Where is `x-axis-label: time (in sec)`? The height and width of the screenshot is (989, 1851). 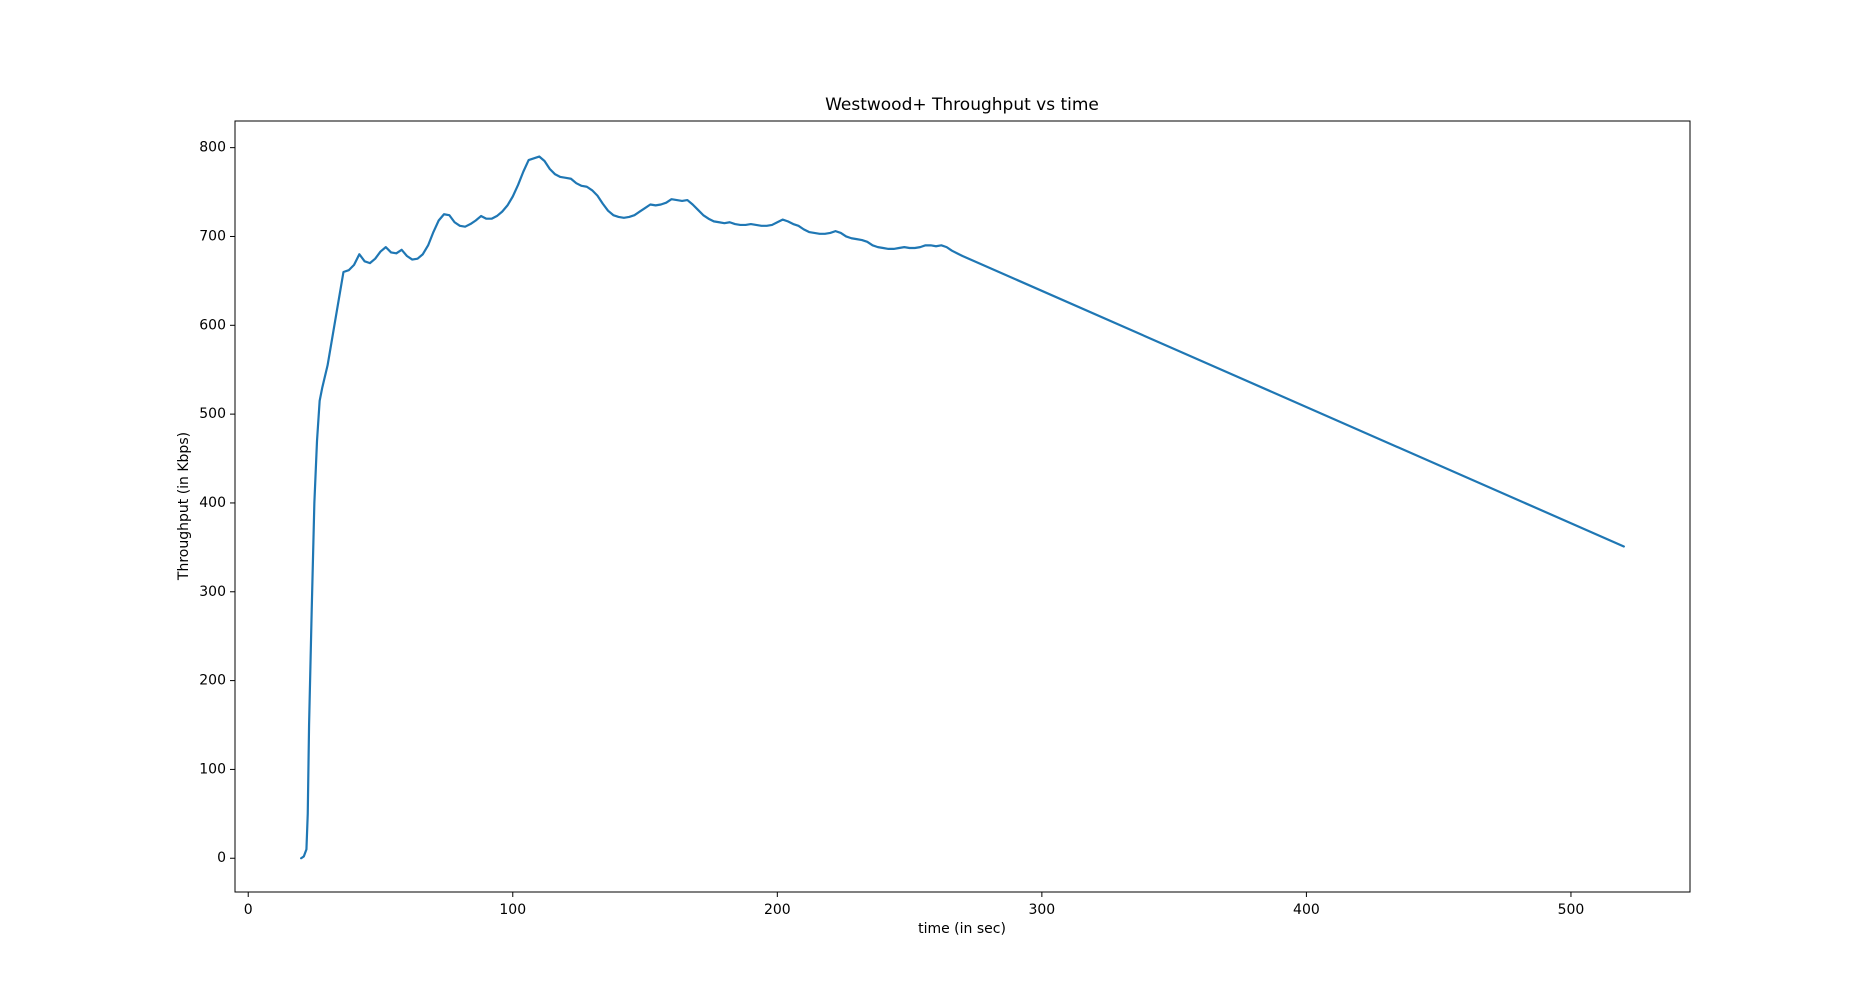 x-axis-label: time (in sec) is located at coordinates (962, 929).